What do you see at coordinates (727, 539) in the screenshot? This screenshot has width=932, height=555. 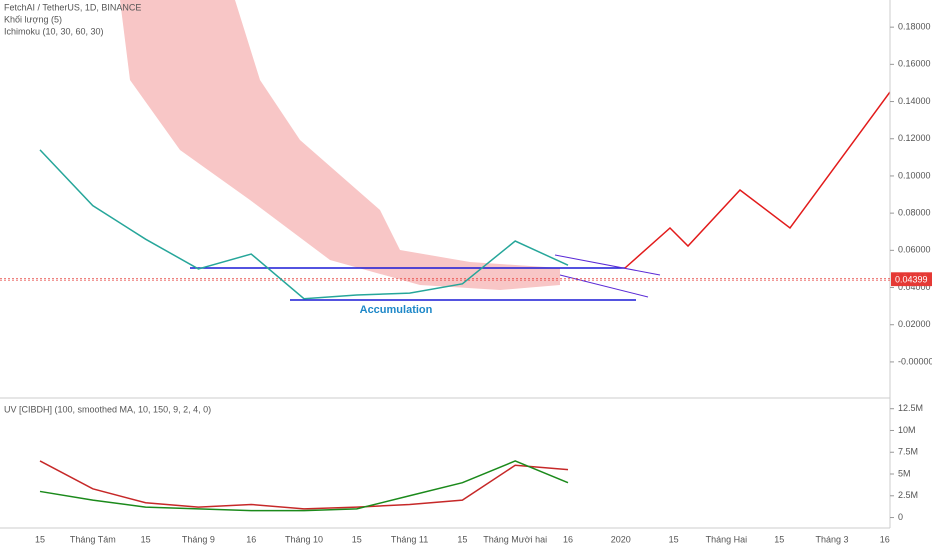 I see `x-tick-label: Tháng Hai` at bounding box center [727, 539].